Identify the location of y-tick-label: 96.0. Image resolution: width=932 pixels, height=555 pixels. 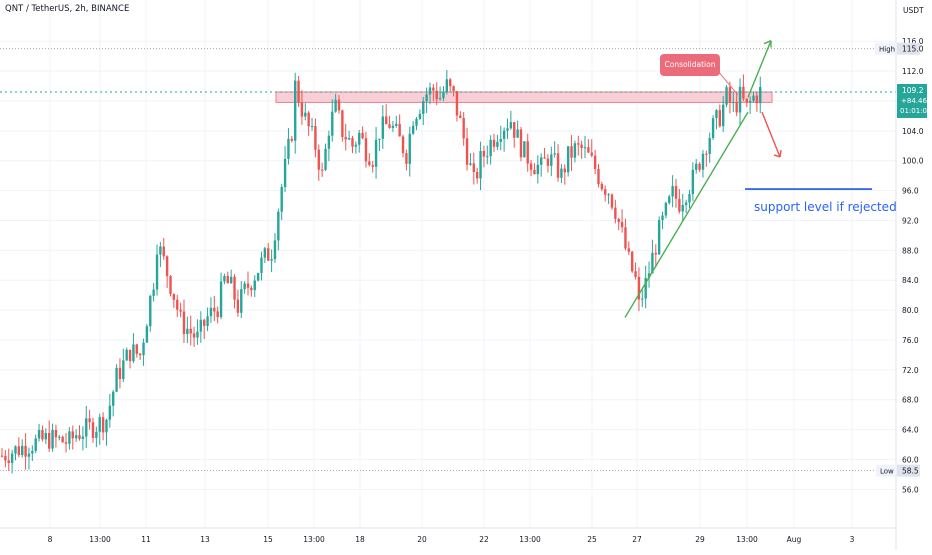
(910, 191).